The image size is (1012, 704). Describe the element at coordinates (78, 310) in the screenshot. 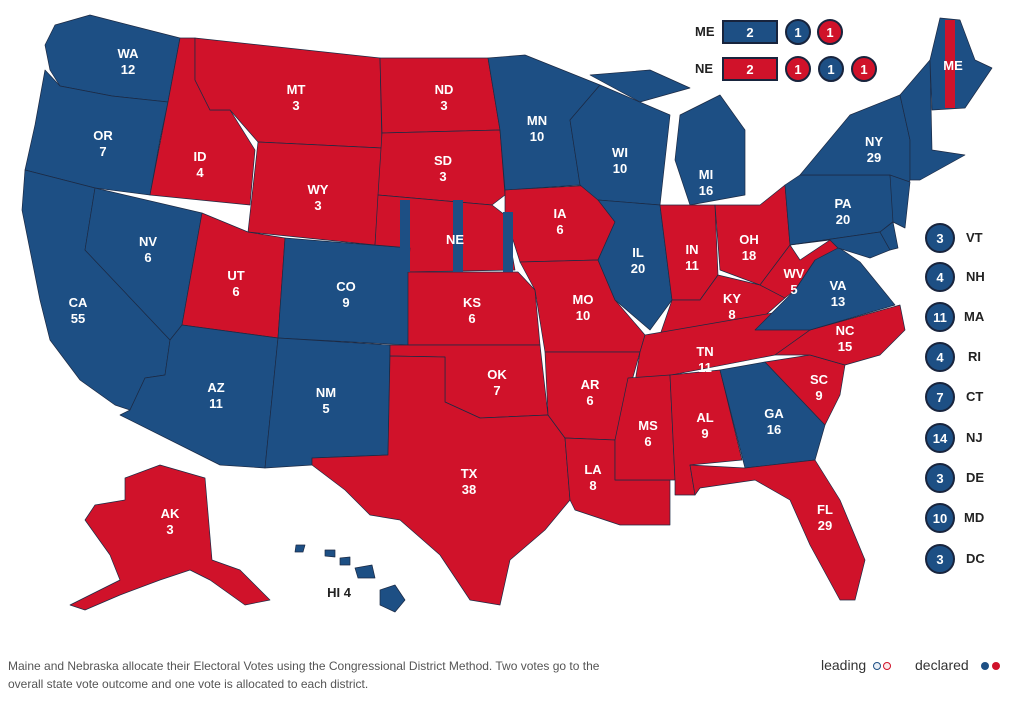

I see `label-CA: CA 55` at that location.